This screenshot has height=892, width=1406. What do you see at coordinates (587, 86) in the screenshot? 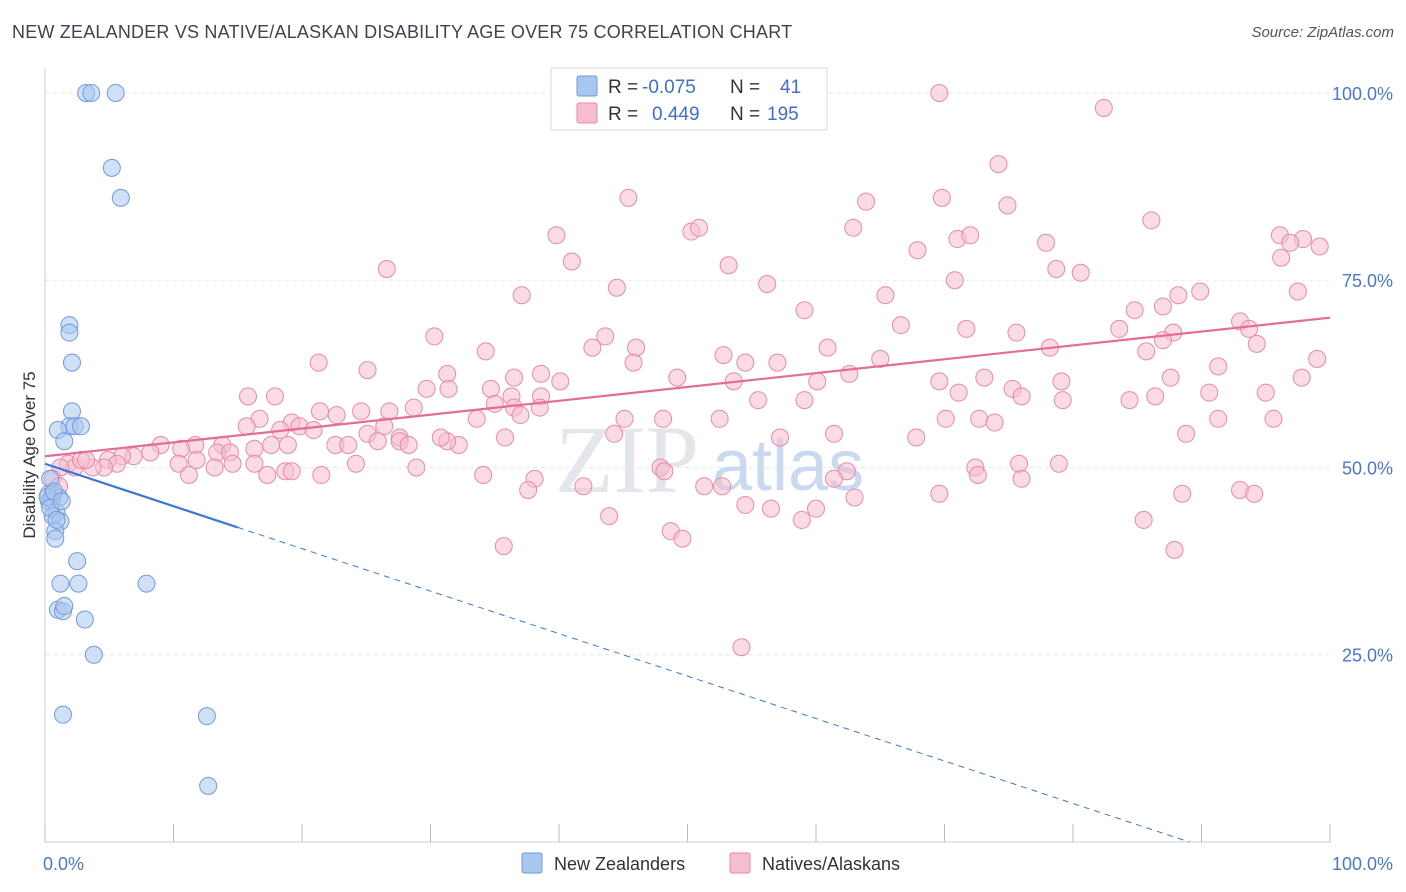
I see `legend-swatch-new-zealanders` at bounding box center [587, 86].